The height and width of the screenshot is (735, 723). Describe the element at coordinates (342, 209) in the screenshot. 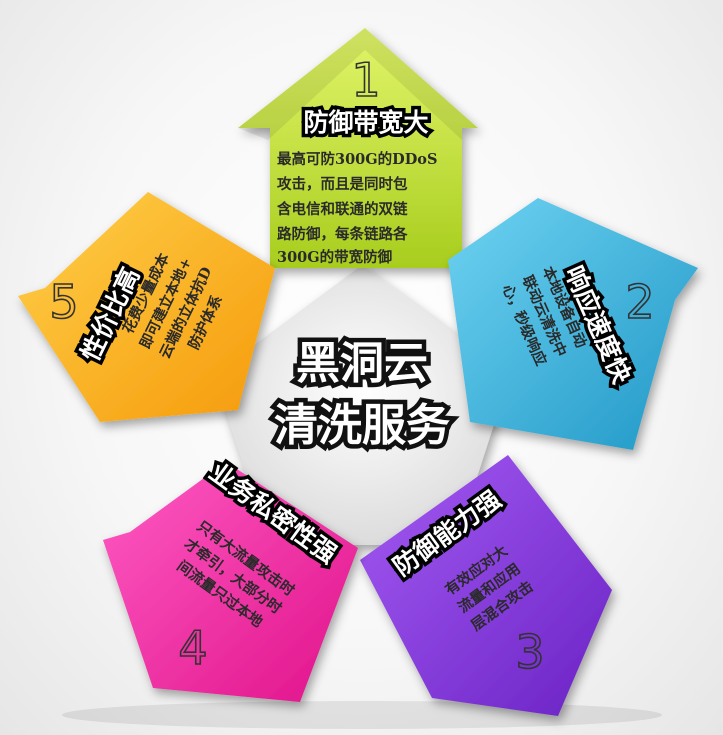

I see `card-1-line: 含电信和联通的双链` at that location.